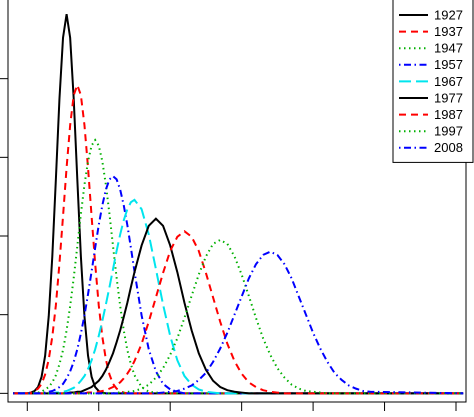  I want to click on legend-label: 1987, so click(448, 114).